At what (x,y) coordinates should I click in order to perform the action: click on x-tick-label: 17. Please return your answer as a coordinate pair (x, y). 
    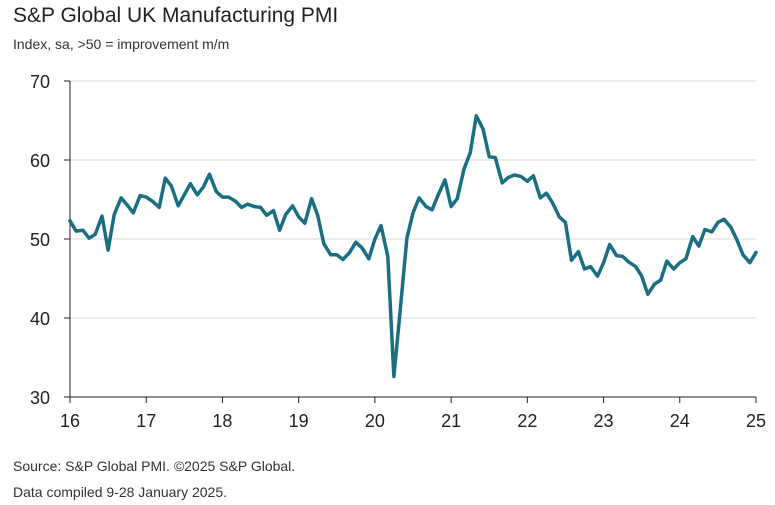
    Looking at the image, I should click on (146, 421).